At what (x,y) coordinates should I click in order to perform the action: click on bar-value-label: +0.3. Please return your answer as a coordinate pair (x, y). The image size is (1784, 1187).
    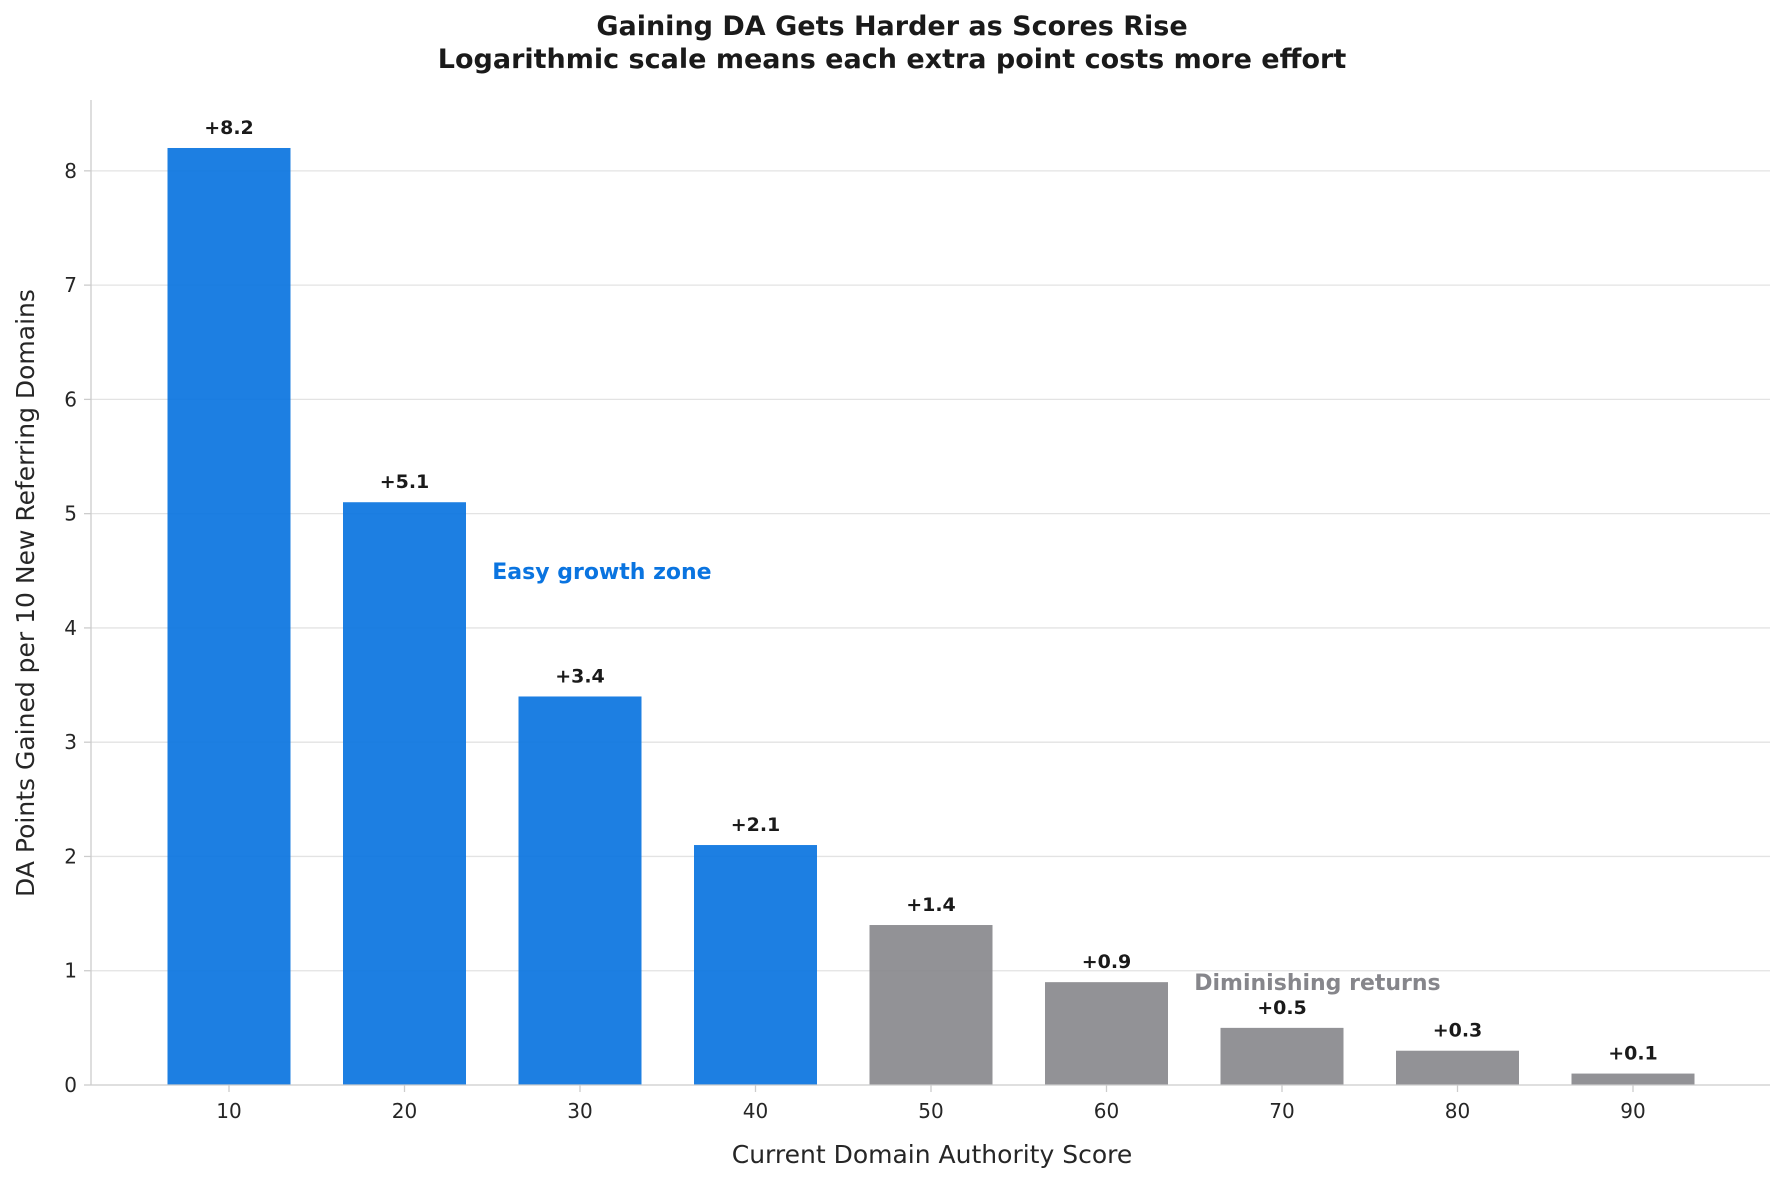
    Looking at the image, I should click on (1458, 1031).